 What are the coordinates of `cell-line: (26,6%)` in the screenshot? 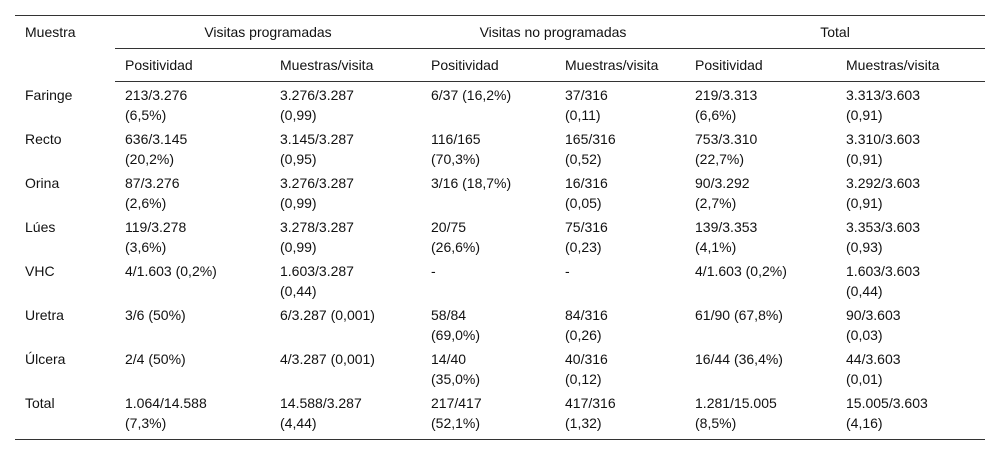 It's located at (456, 246).